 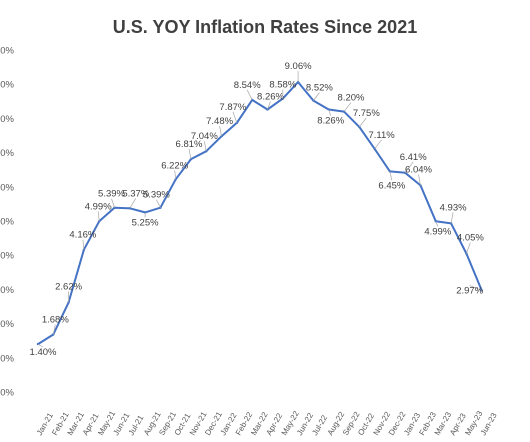 I want to click on chart-title: U.S. YOY Inflation Rates Since 2021, so click(x=265, y=27).